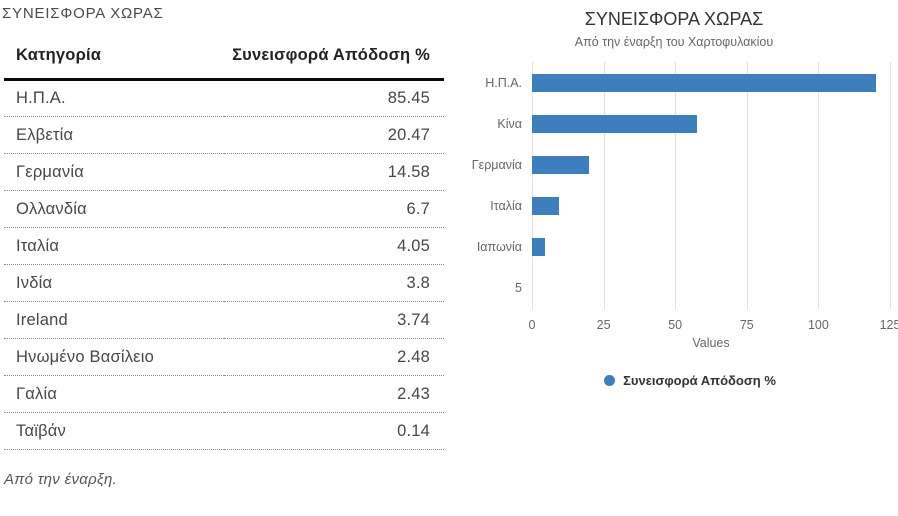 This screenshot has height=516, width=898. Describe the element at coordinates (888, 325) in the screenshot. I see `x-tick-label: 125` at that location.